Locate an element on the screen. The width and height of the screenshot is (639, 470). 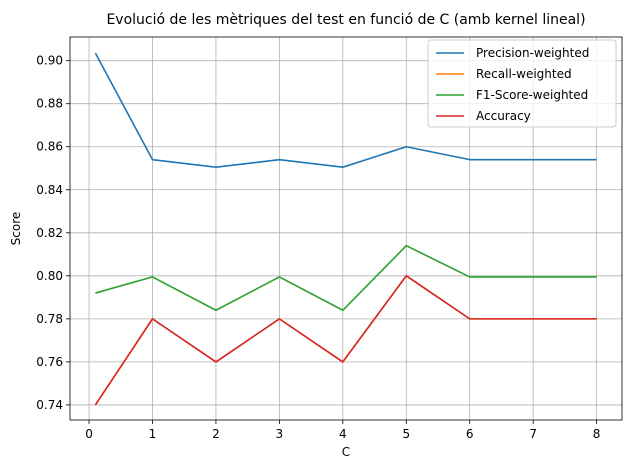
legend-label: Recall-weighted is located at coordinates (524, 74).